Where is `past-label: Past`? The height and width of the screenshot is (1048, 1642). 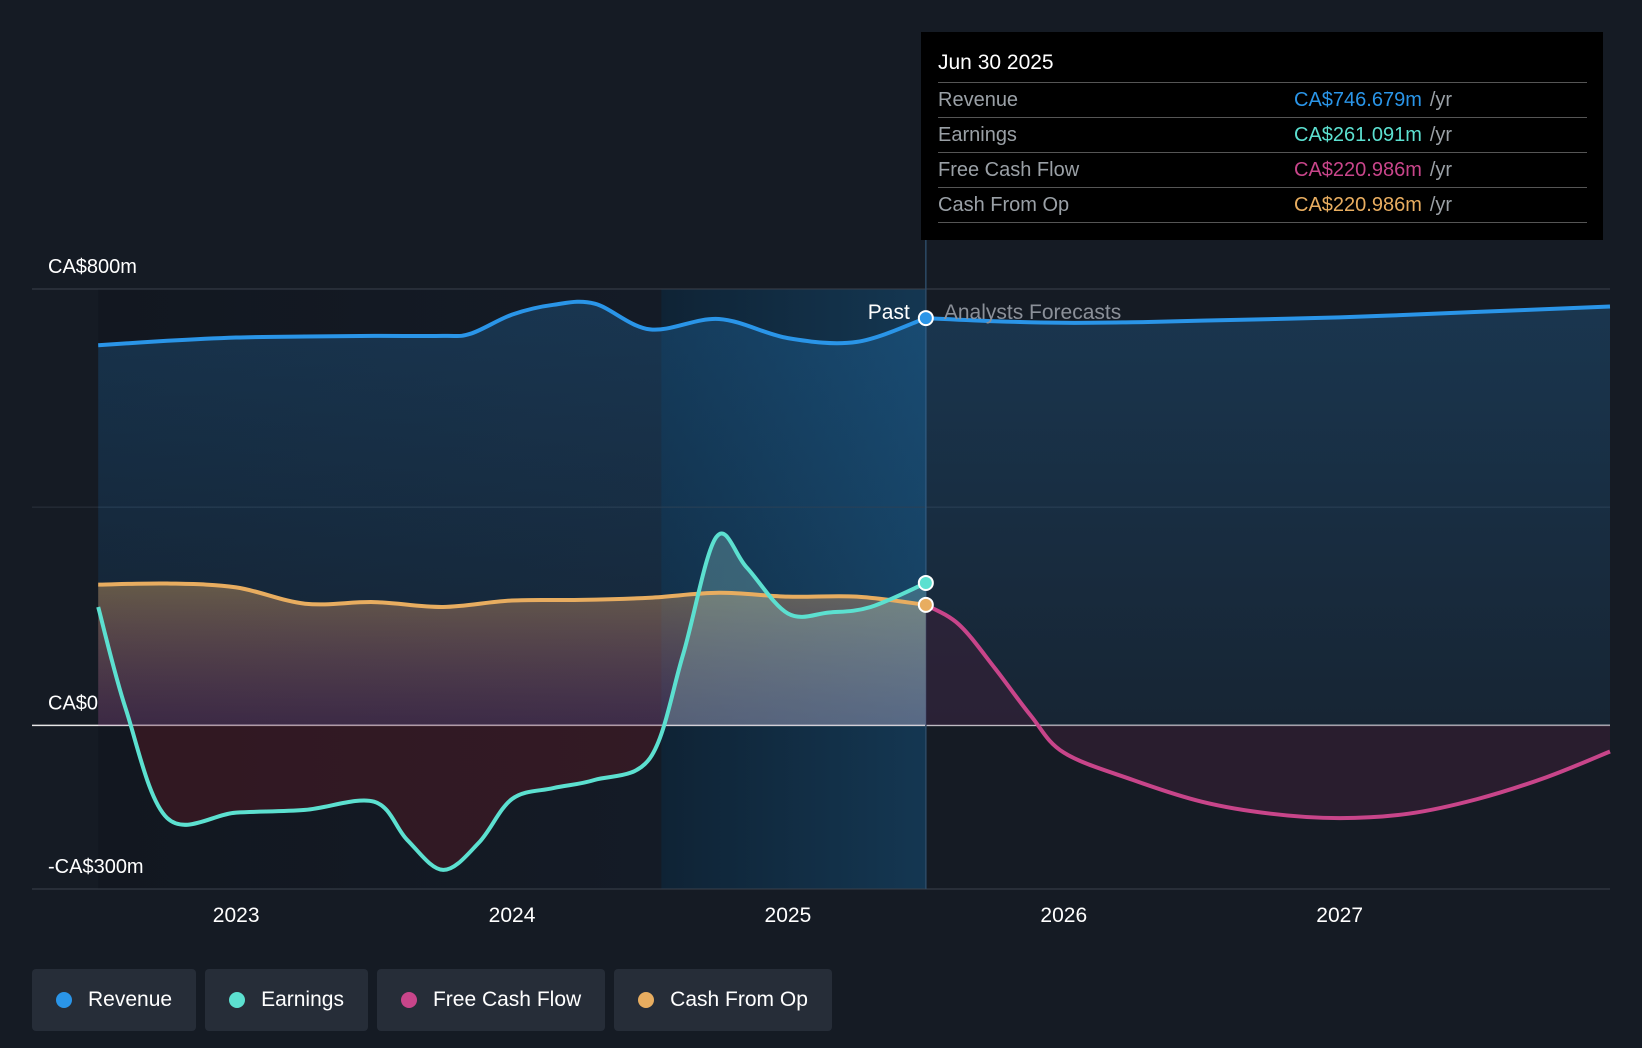 past-label: Past is located at coordinates (889, 312).